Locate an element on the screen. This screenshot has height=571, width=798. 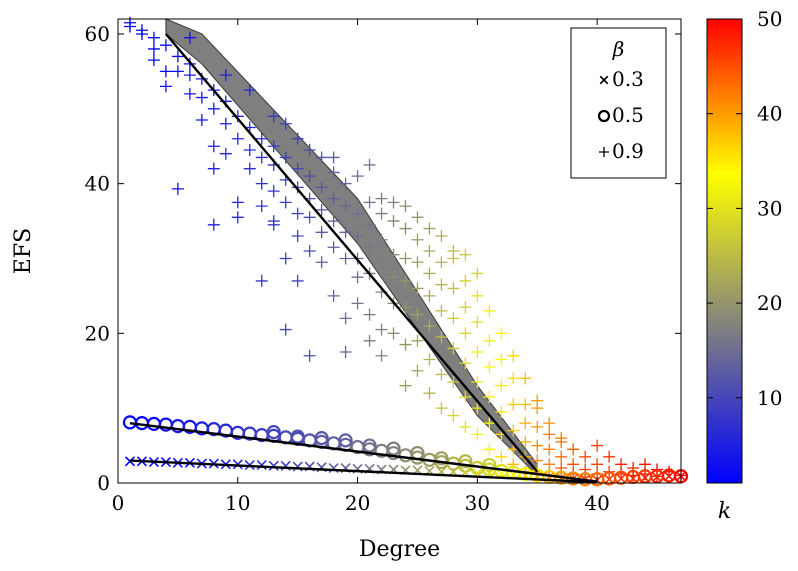
x-tick-label: 10 is located at coordinates (237, 503).